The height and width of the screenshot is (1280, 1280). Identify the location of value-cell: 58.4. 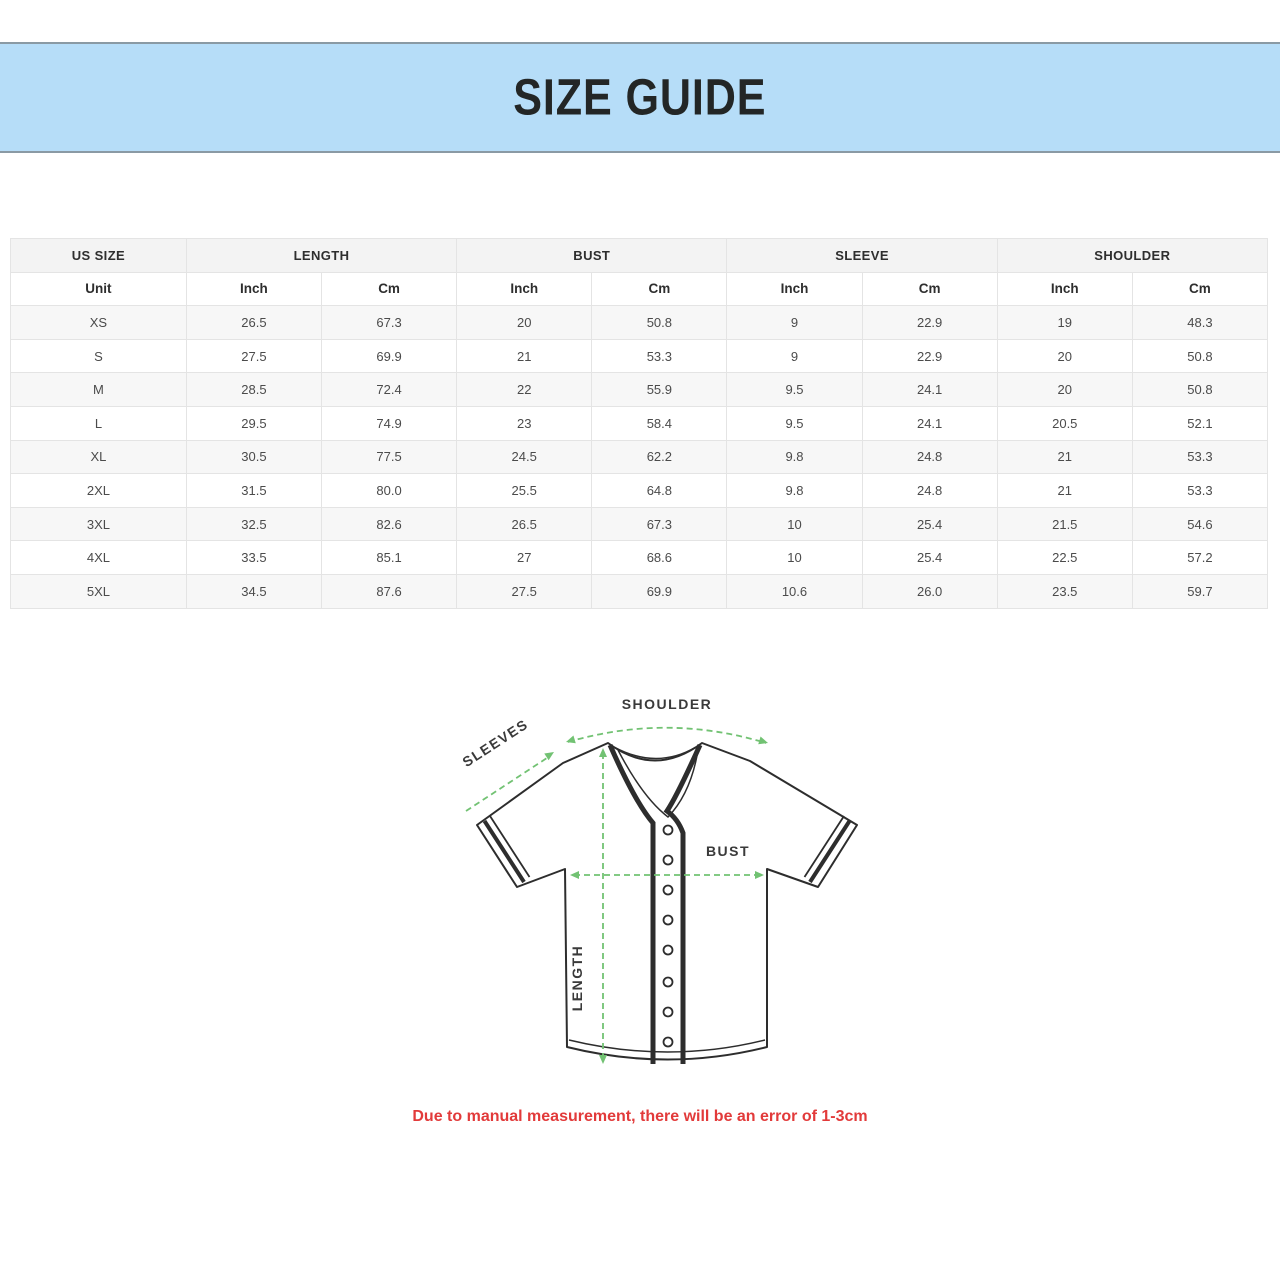
(659, 423).